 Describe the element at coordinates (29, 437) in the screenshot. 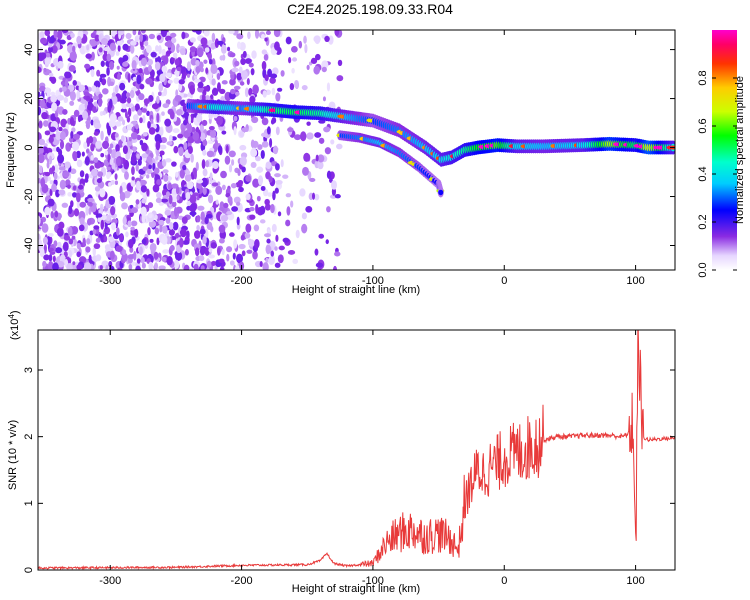

I see `y-tick-label: 2` at that location.